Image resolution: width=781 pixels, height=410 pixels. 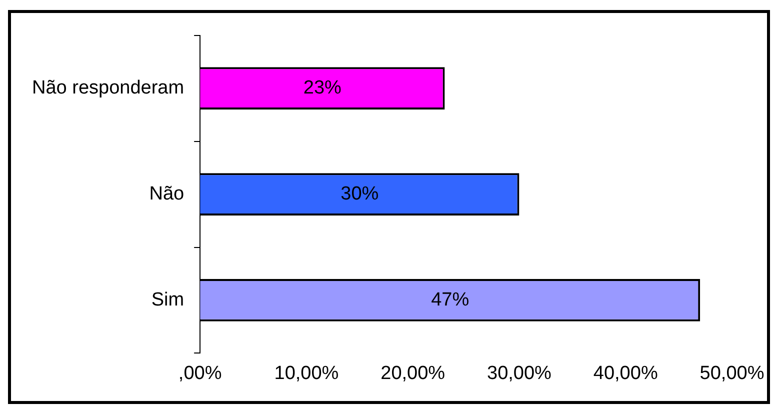 What do you see at coordinates (413, 373) in the screenshot?
I see `x-tick-label: 20,00%` at bounding box center [413, 373].